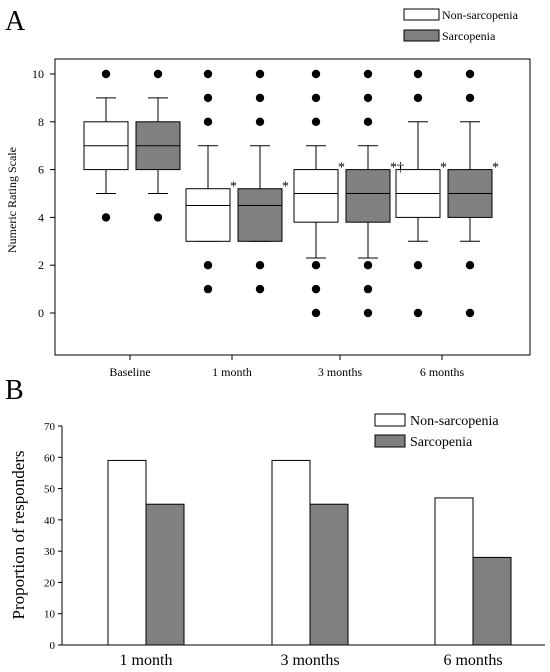  What do you see at coordinates (53, 646) in the screenshot?
I see `panel-b-ytick-label: 0` at bounding box center [53, 646].